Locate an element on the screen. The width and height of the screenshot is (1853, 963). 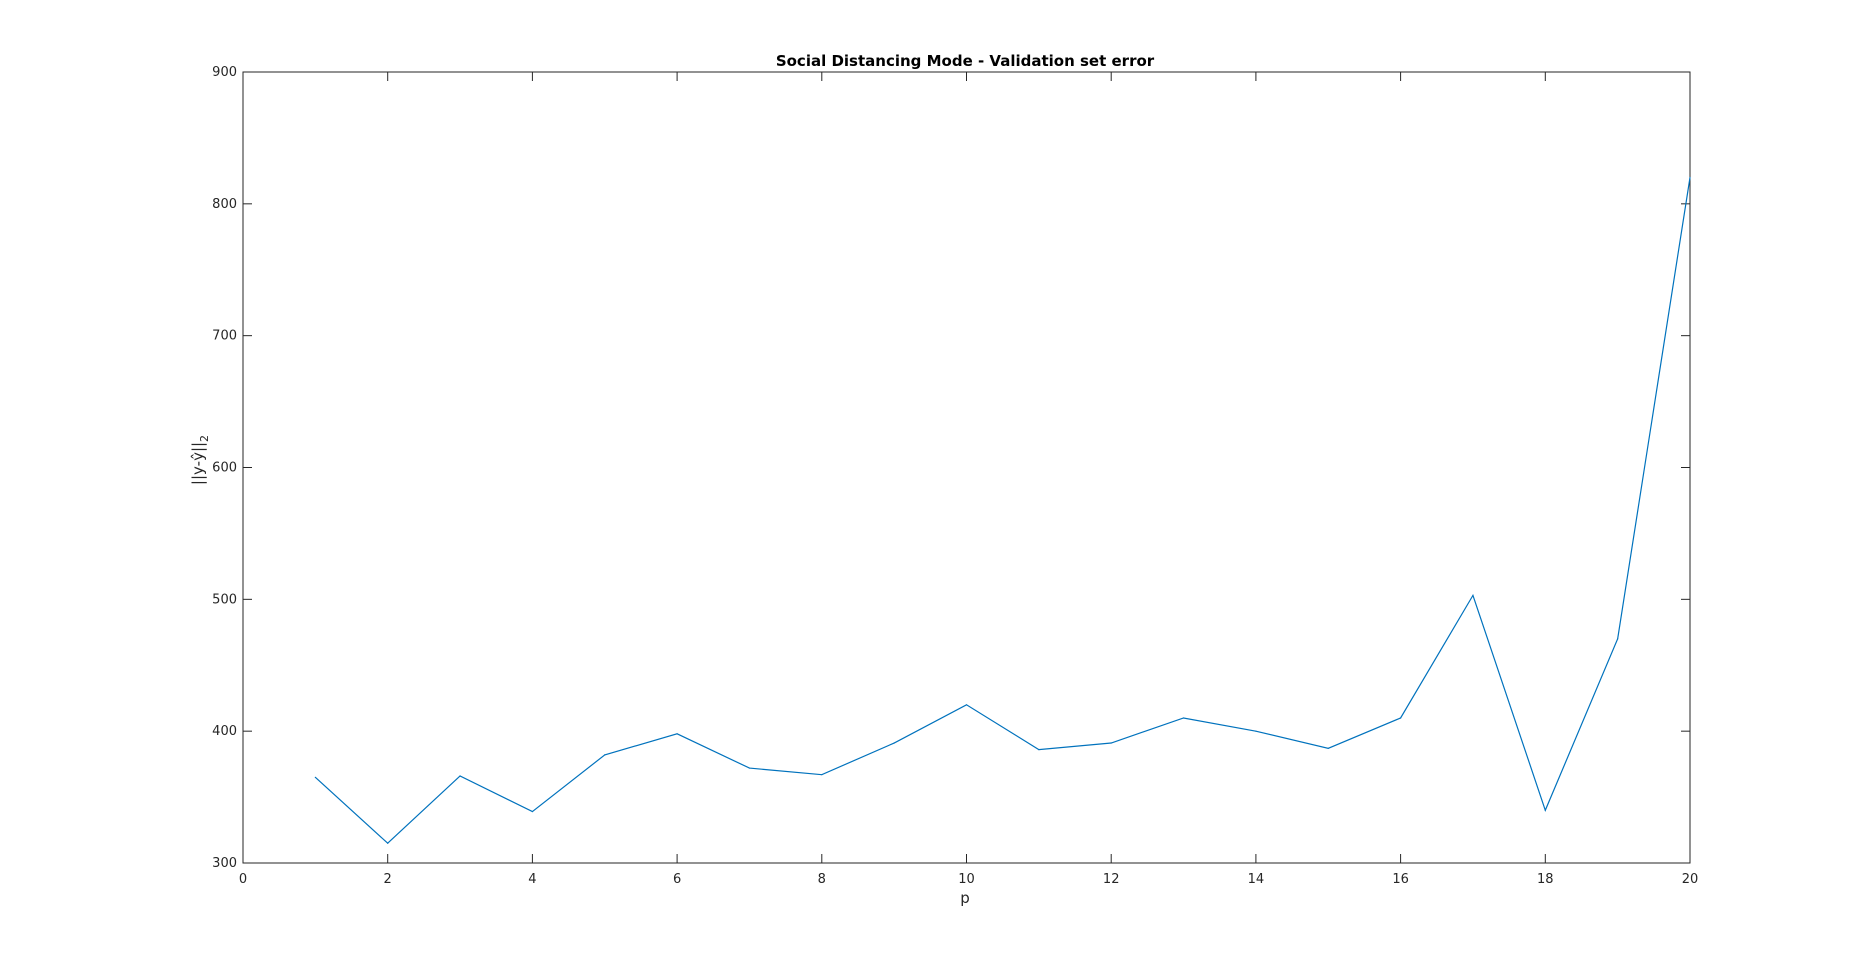
y-axis-label: ||y-ŷ||2 is located at coordinates (200, 460).